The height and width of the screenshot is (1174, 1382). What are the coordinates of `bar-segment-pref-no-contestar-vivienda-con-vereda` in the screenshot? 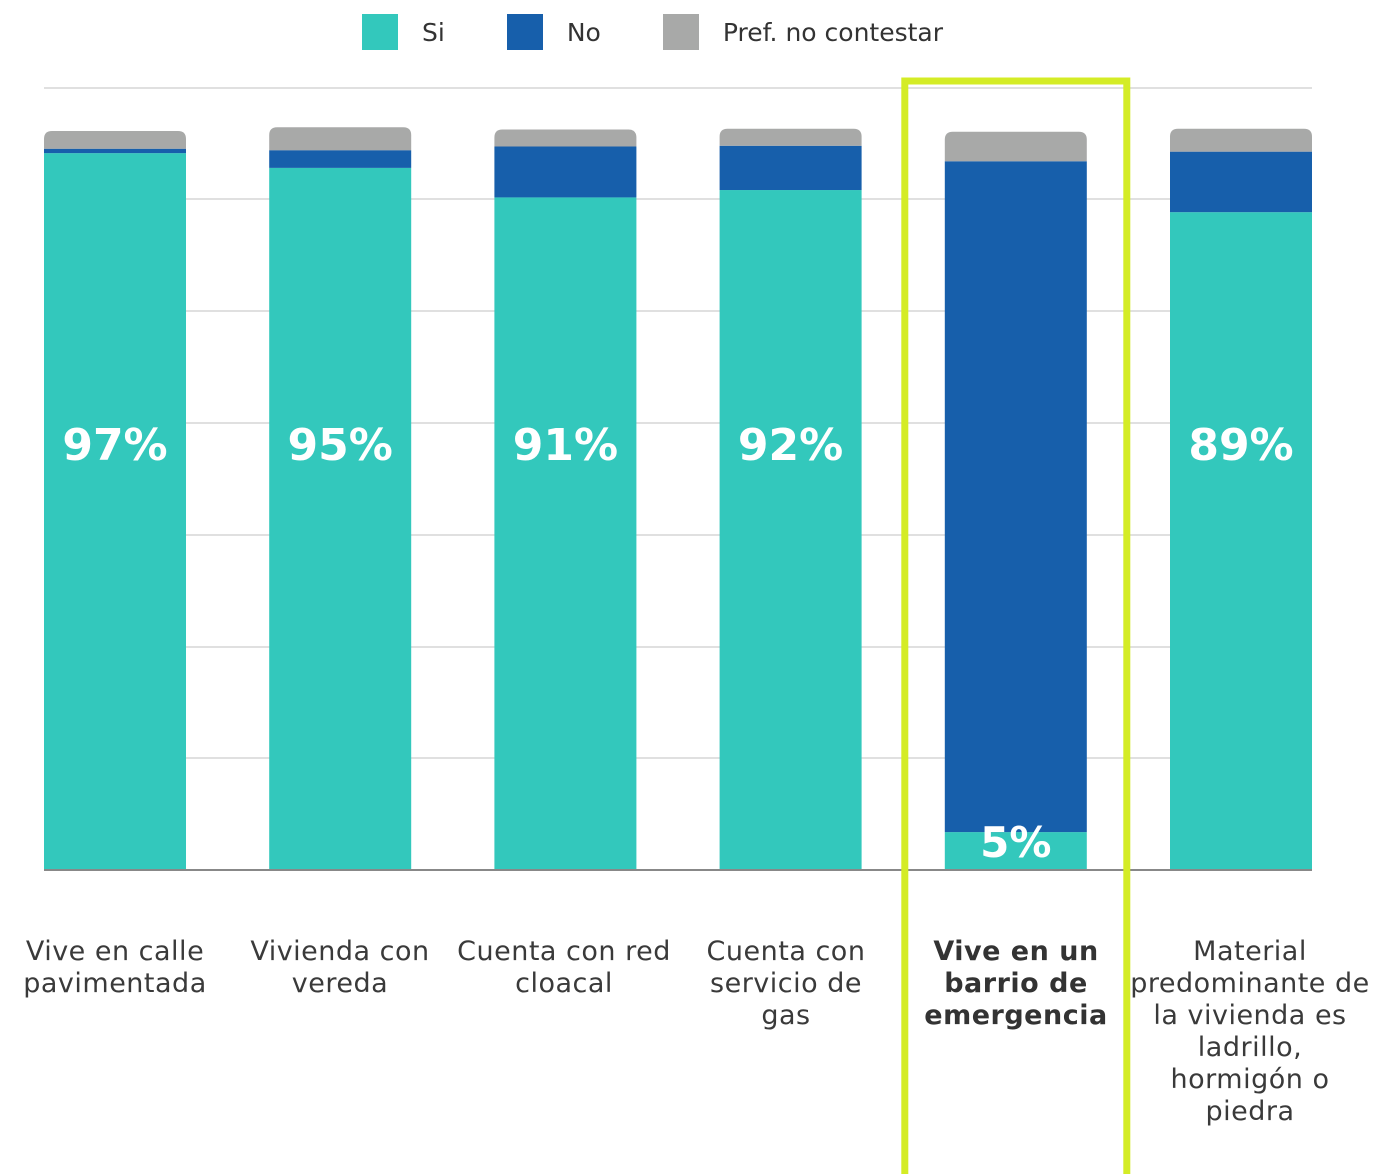 It's located at (340, 139).